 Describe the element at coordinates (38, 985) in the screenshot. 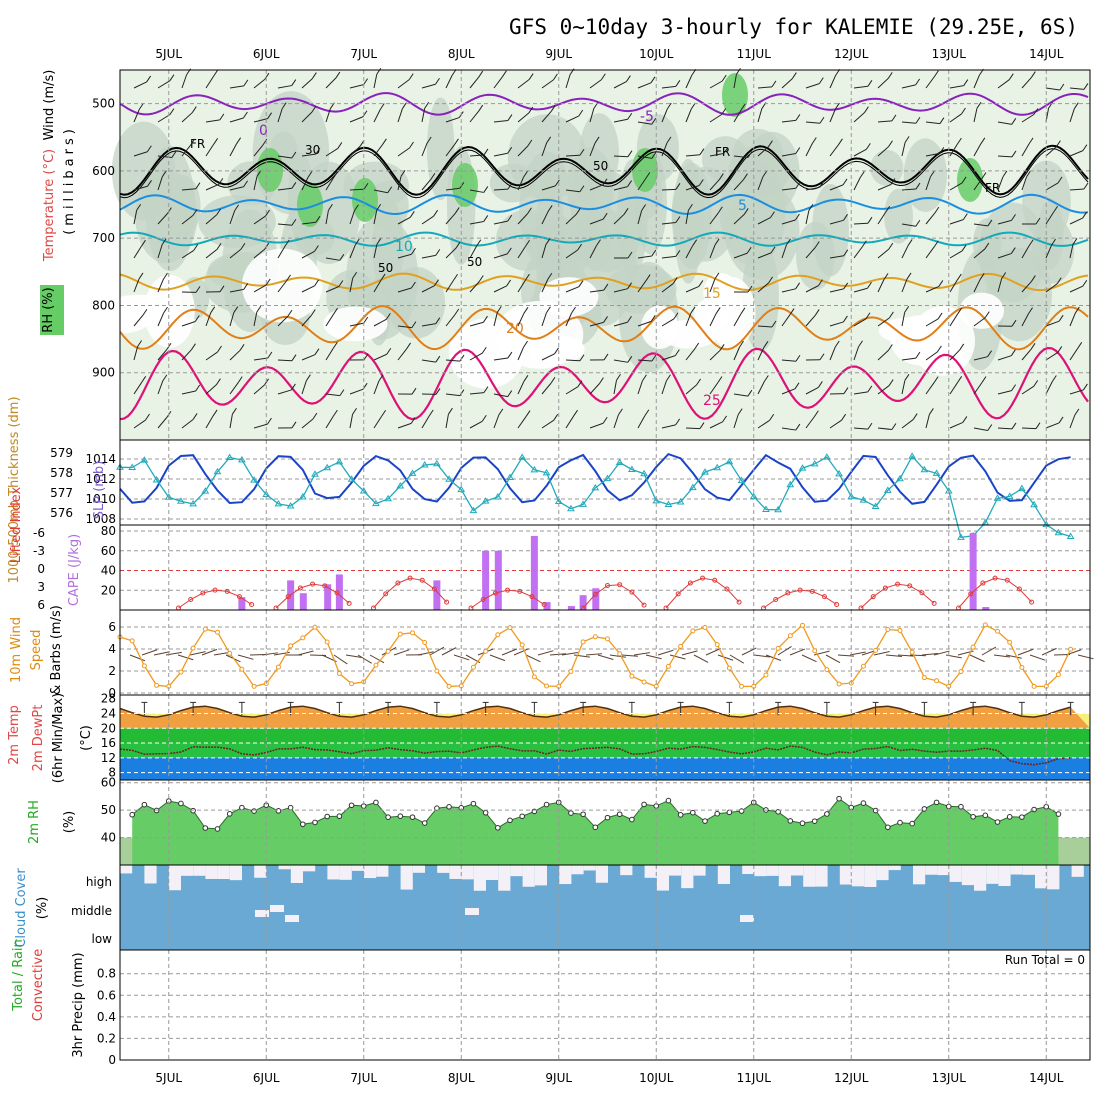

I see `precip-convective-legend: Convective` at that location.